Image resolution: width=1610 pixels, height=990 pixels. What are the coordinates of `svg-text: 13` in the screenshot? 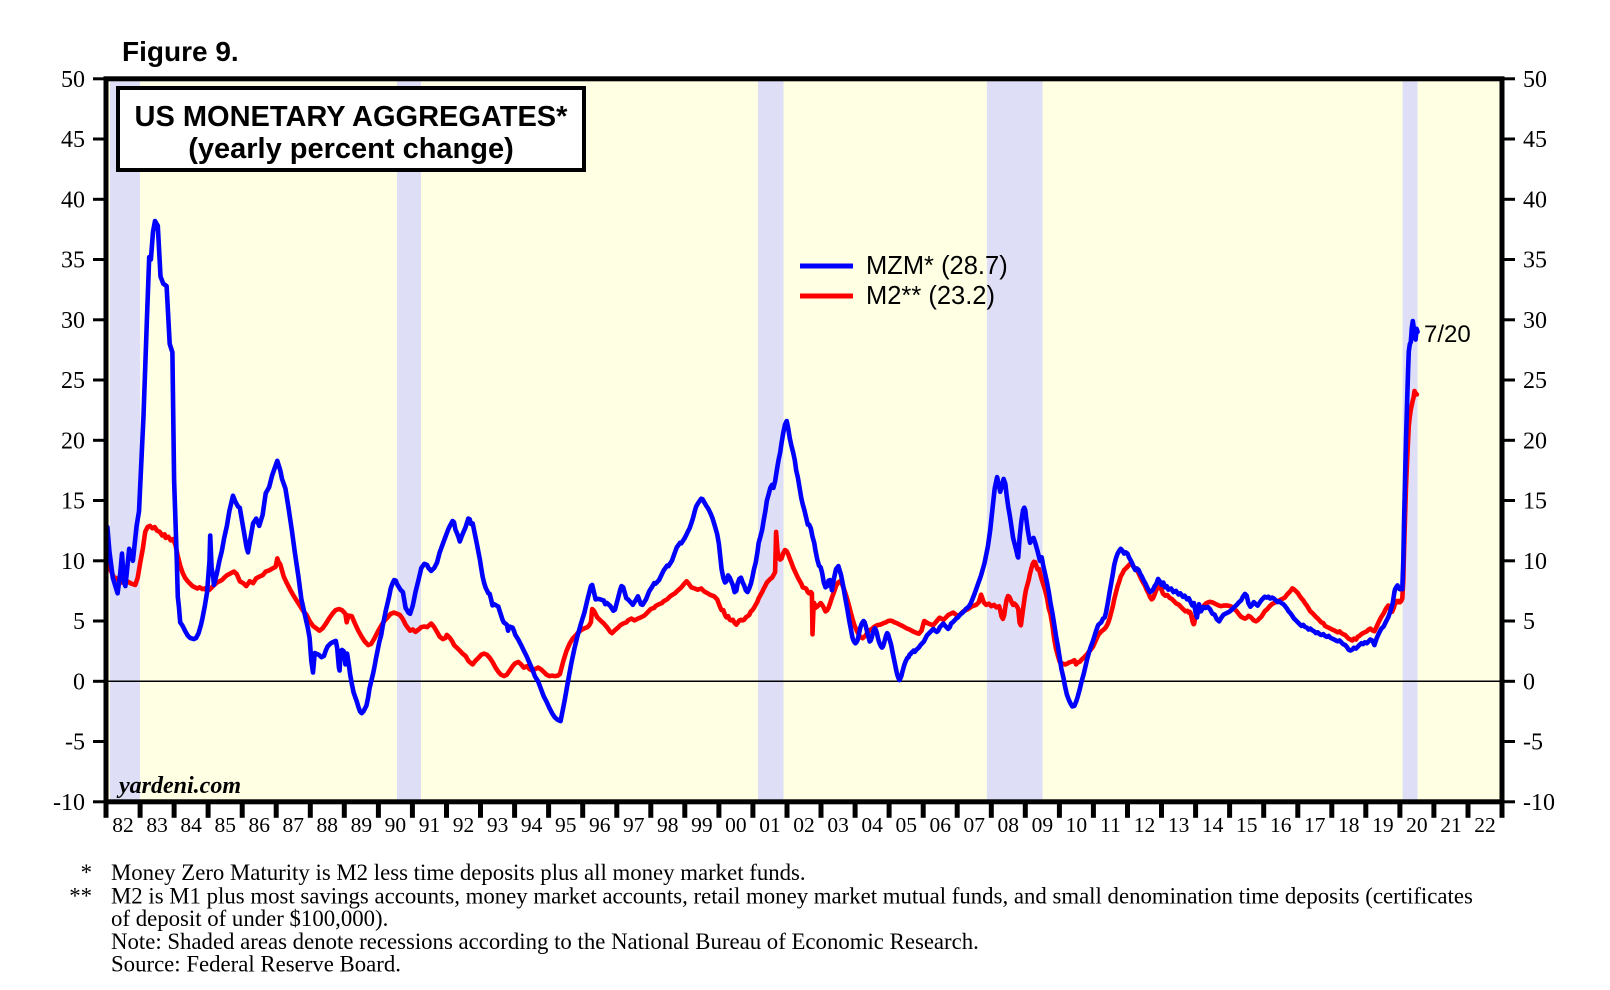 It's located at (1179, 825).